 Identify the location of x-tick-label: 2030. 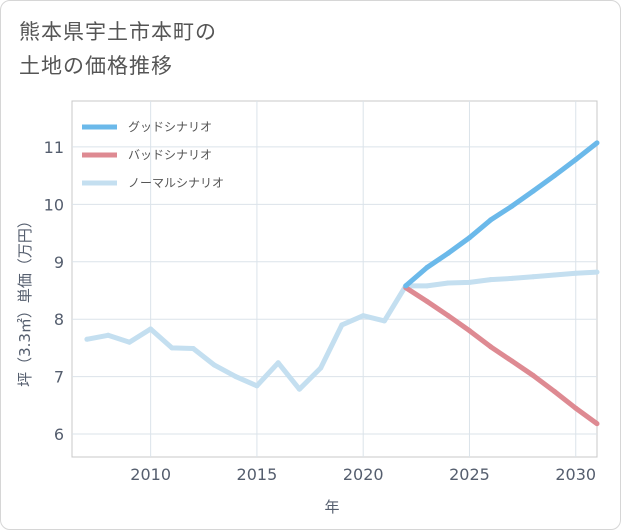
(575, 474).